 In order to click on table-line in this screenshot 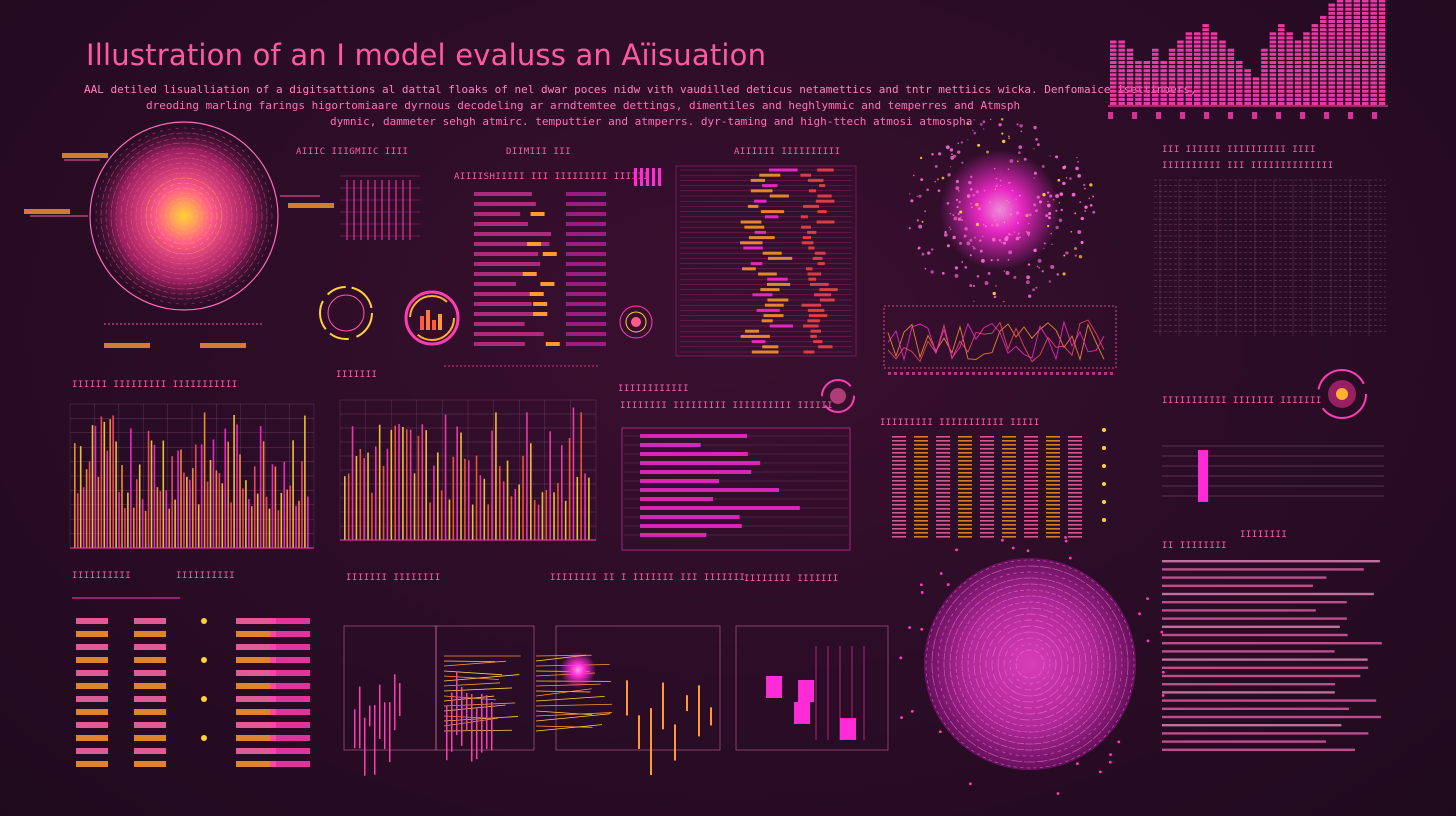, I will do `click(509, 334)`.